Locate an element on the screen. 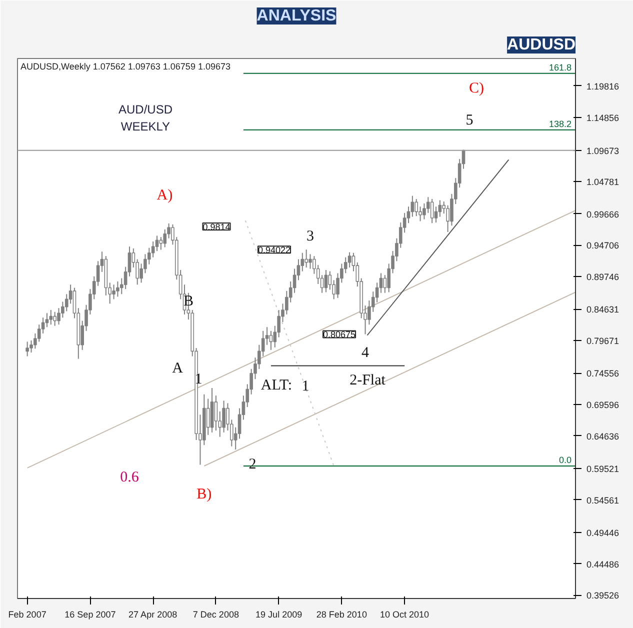 The width and height of the screenshot is (633, 628). annotation: 4 is located at coordinates (366, 353).